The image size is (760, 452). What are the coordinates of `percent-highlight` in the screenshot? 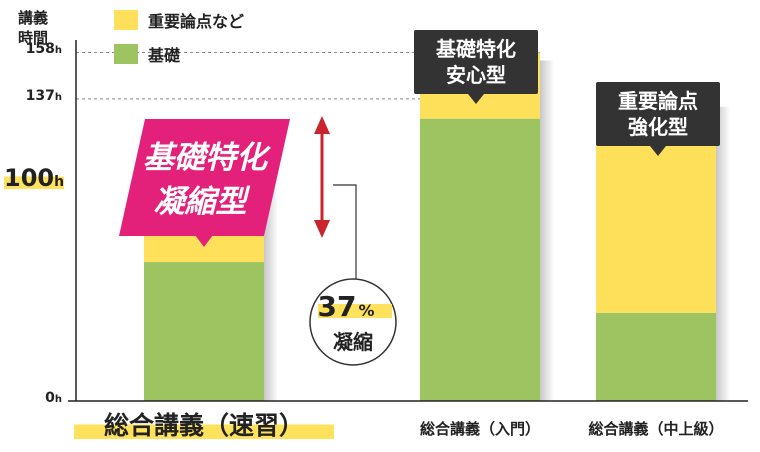 It's located at (355, 311).